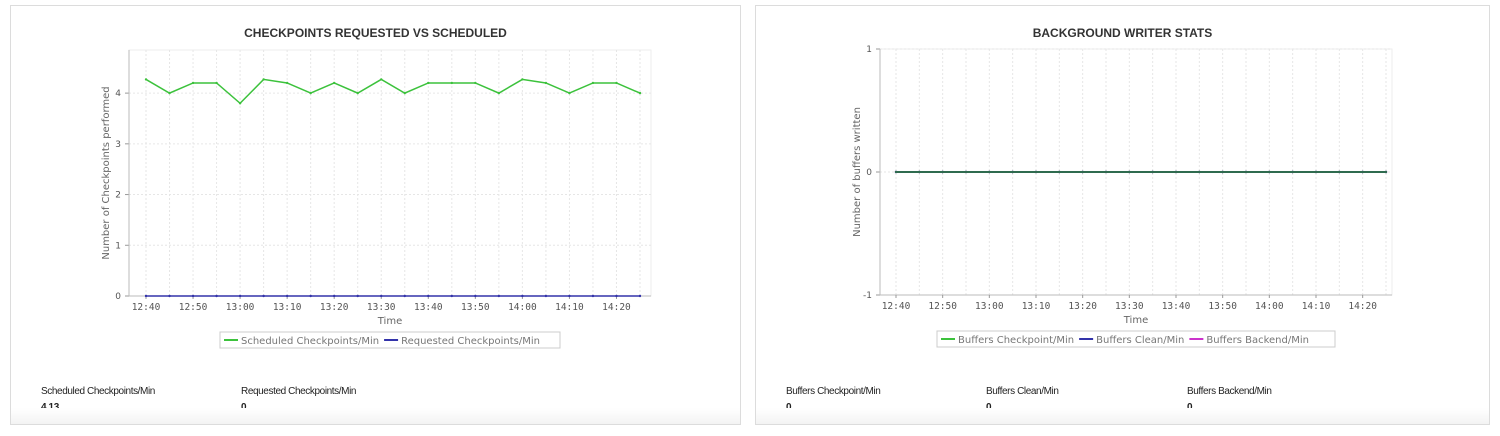 The image size is (1500, 436). I want to click on stat-buffers-backend: Buffers Backend/Min 0, so click(1229, 399).